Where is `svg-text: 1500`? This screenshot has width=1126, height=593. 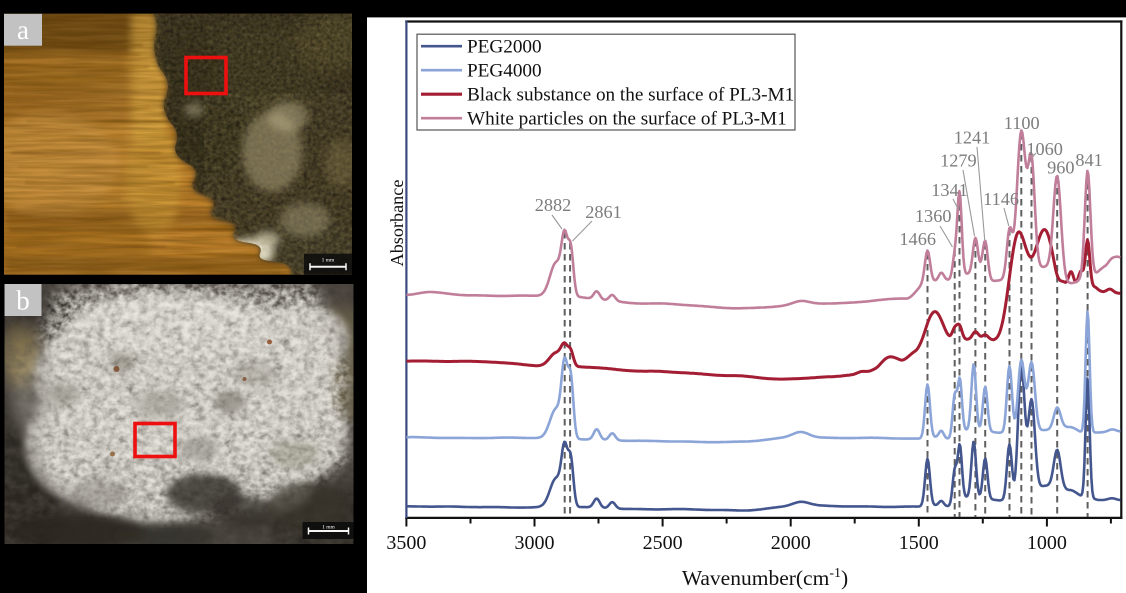 svg-text: 1500 is located at coordinates (919, 543).